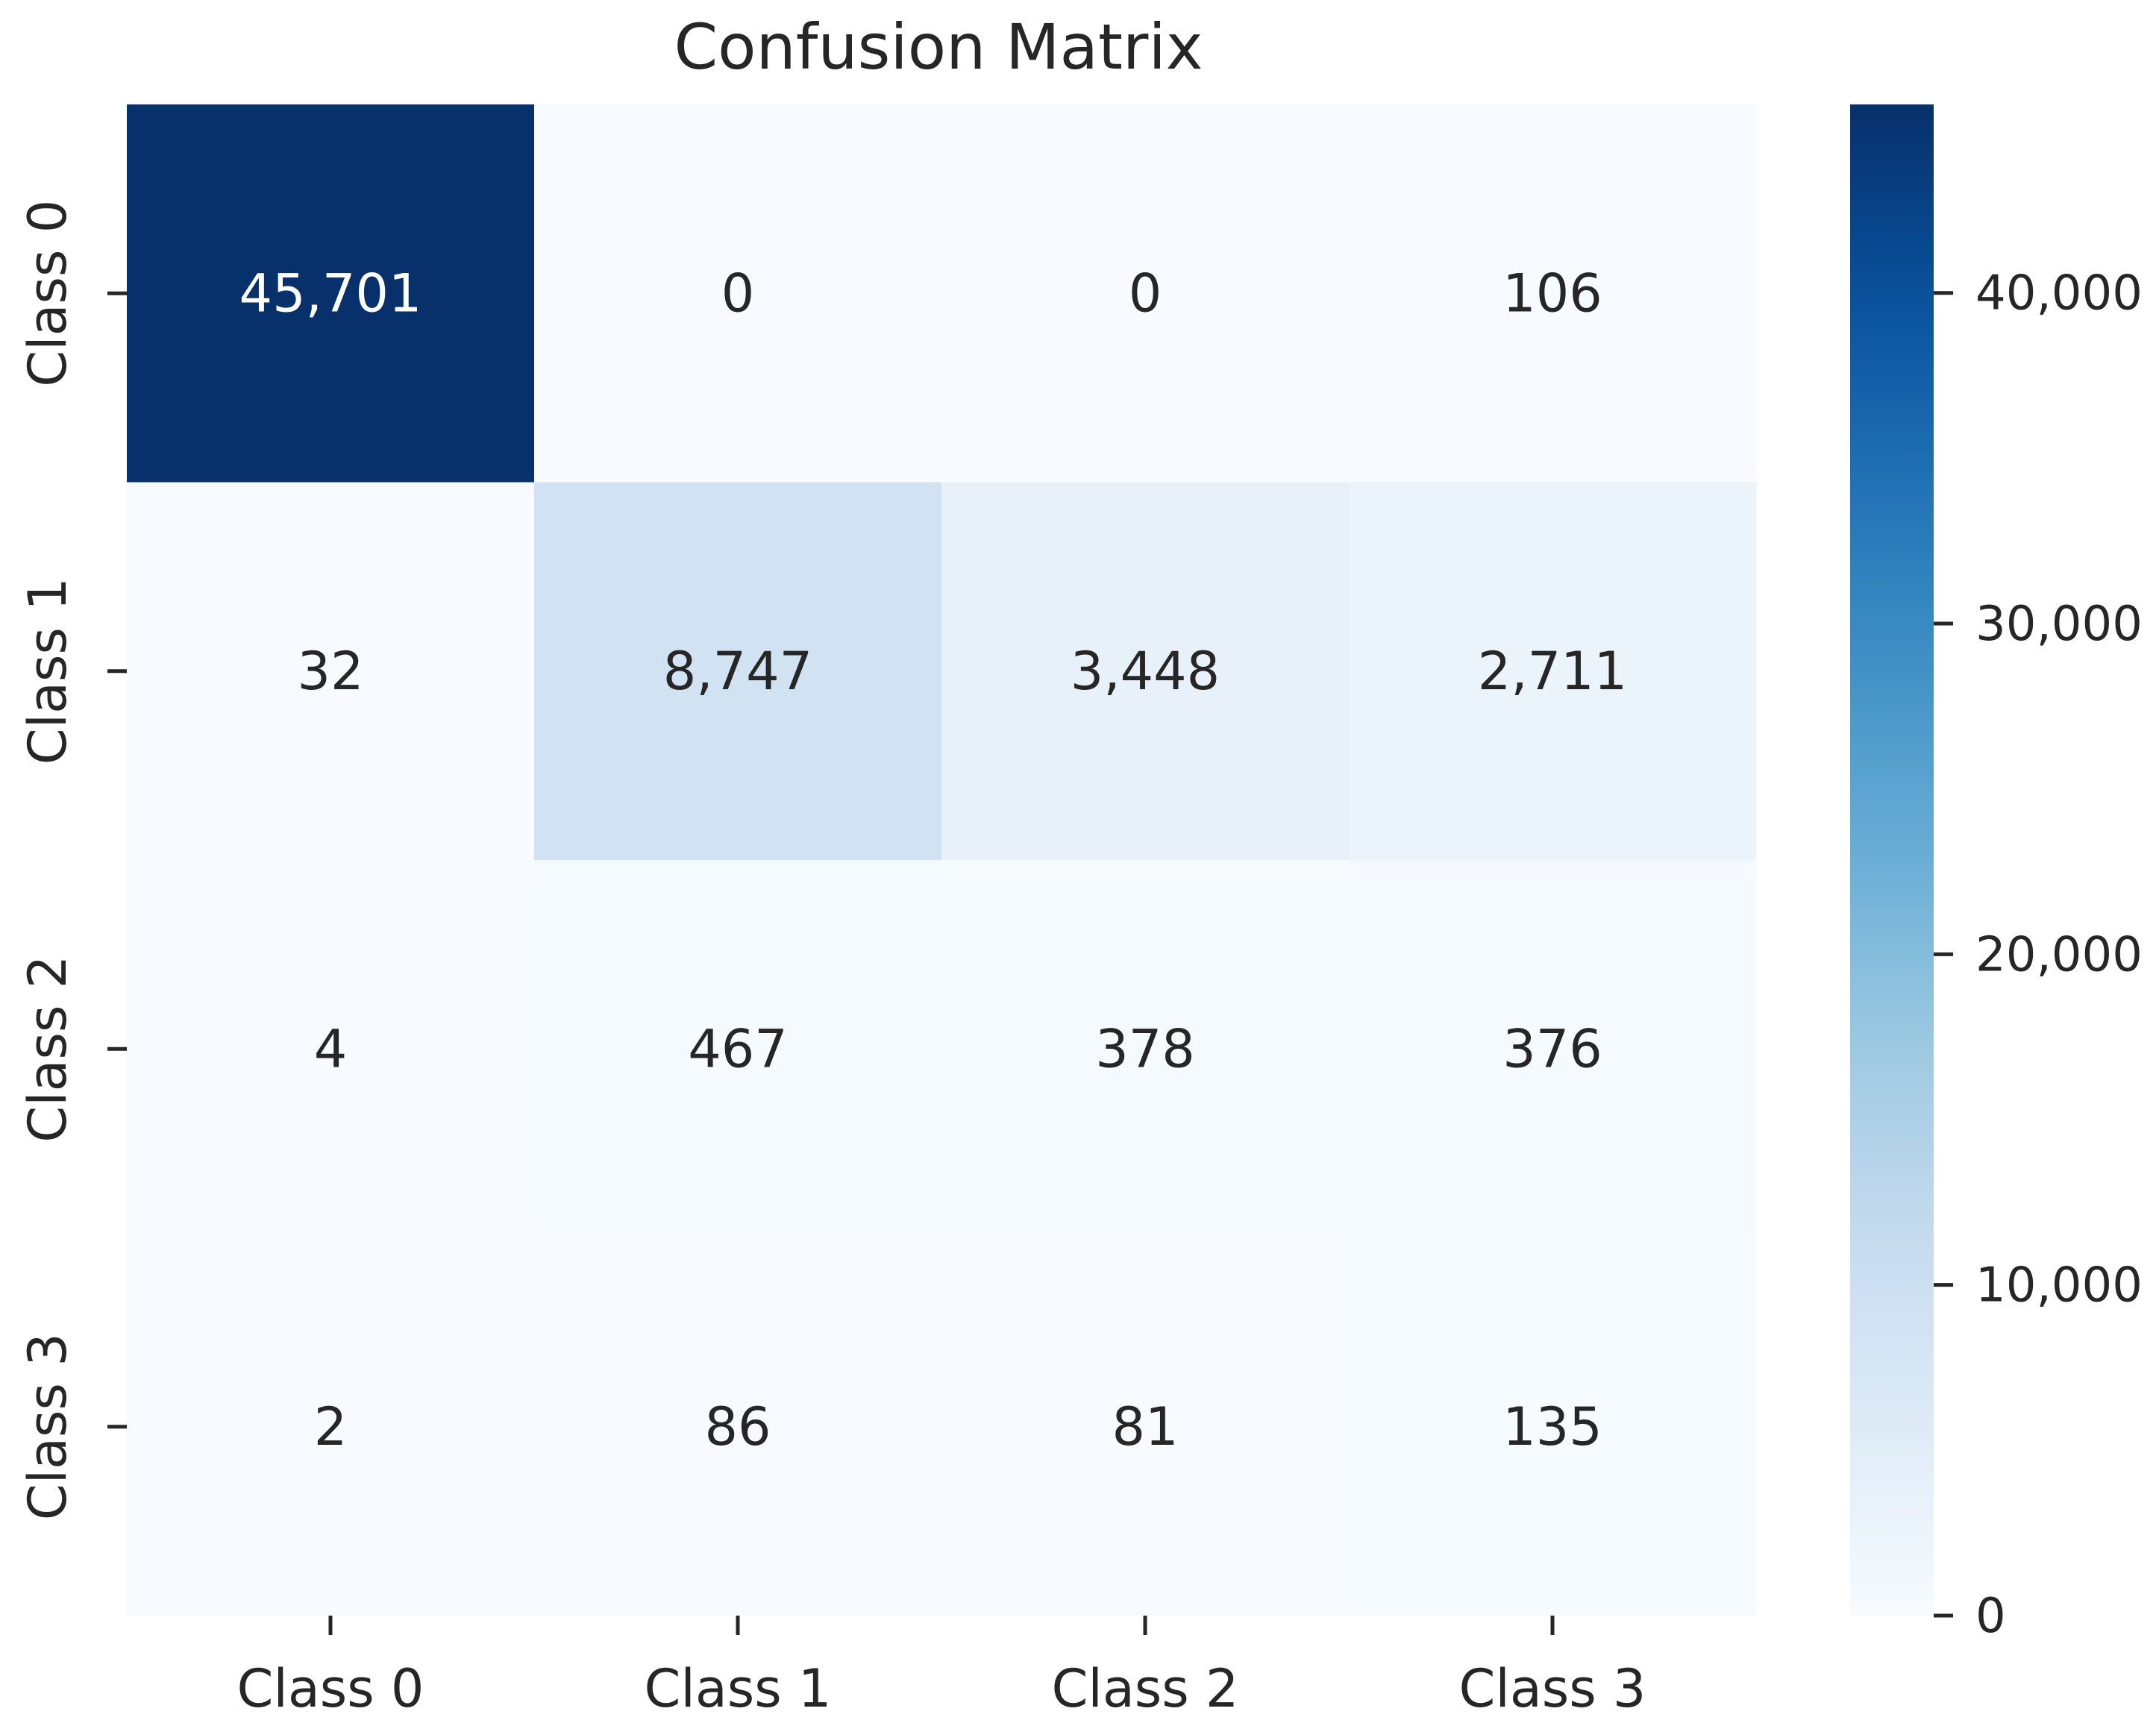 This screenshot has height=1726, width=2156. I want to click on cell-value-label-r1-c1: 8,747, so click(737, 671).